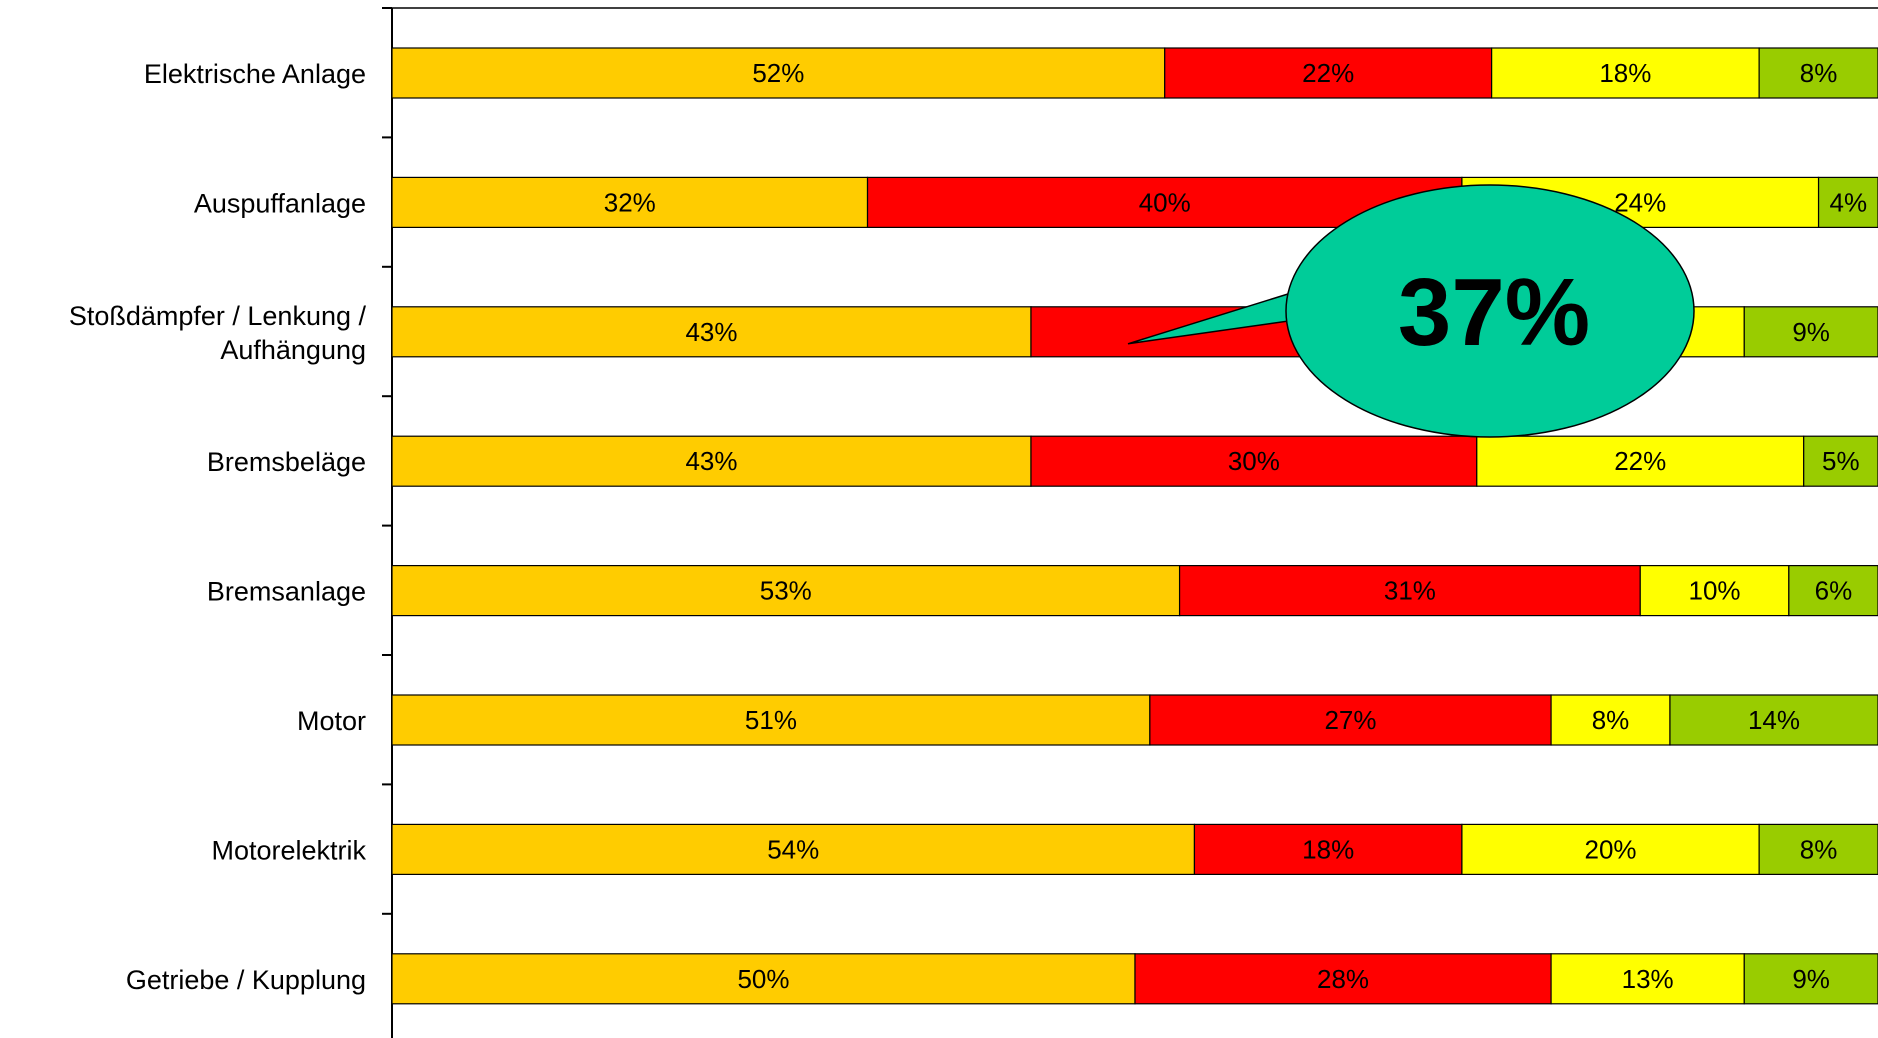 The image size is (1878, 1038). I want to click on data-label: 5%, so click(1841, 461).